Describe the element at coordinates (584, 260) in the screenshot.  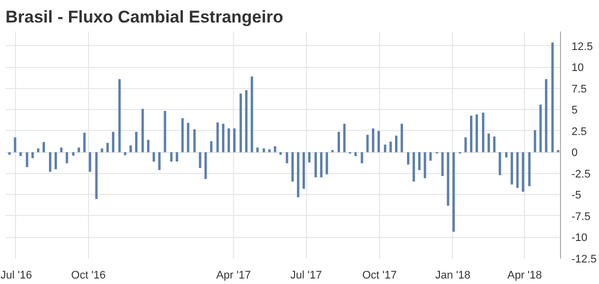
I see `y-tick-label: -12.5` at that location.